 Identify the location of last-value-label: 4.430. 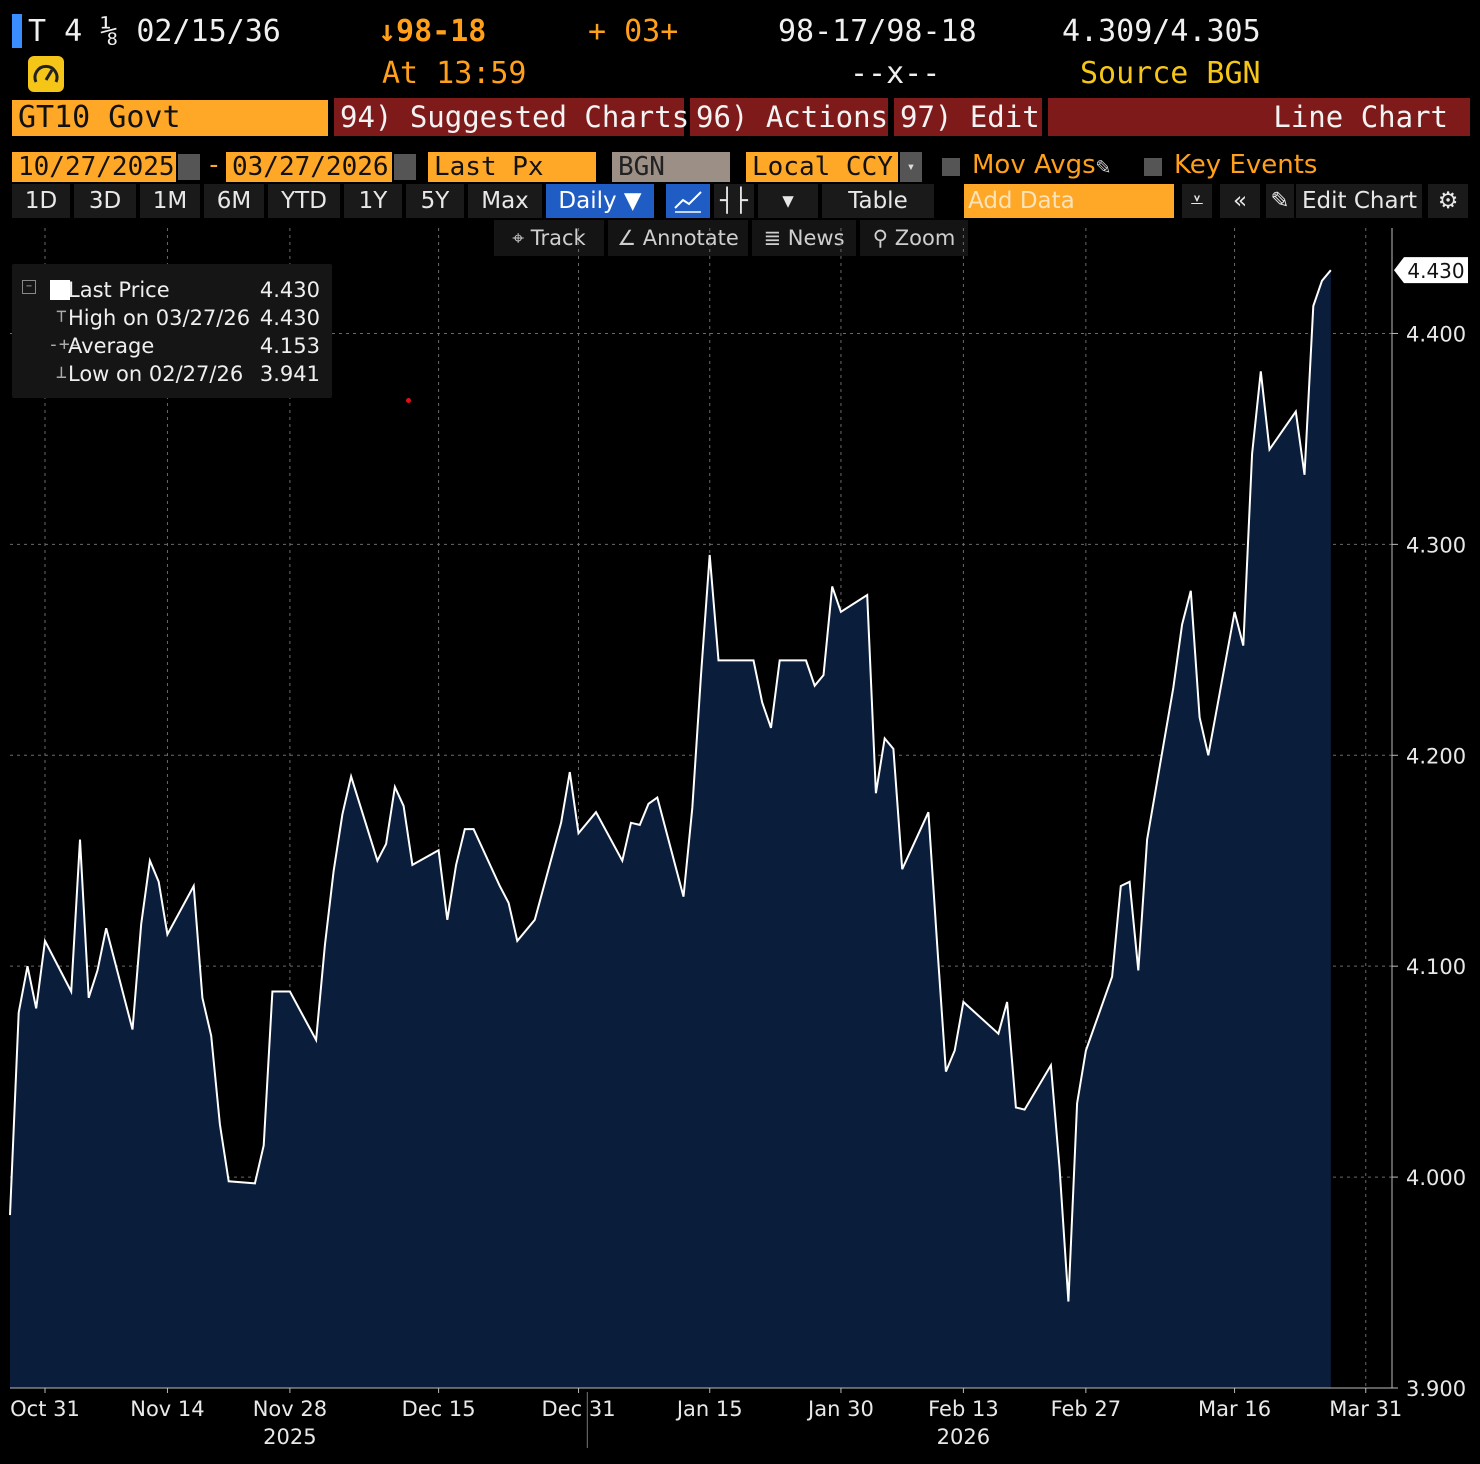
(1435, 271).